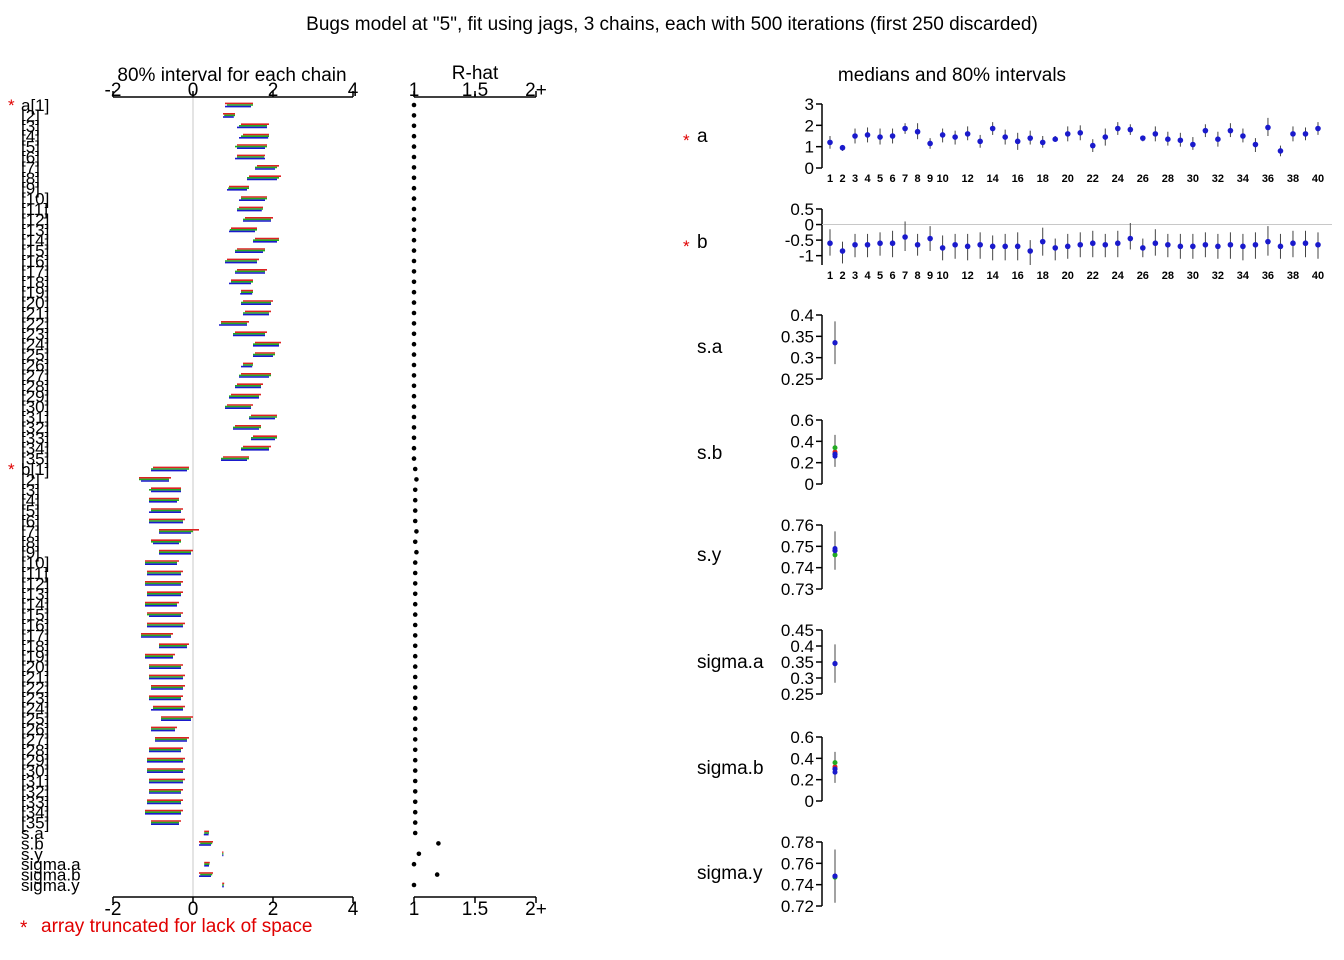 This screenshot has width=1344, height=960. What do you see at coordinates (35, 802) in the screenshot?
I see `row-label: [33]` at bounding box center [35, 802].